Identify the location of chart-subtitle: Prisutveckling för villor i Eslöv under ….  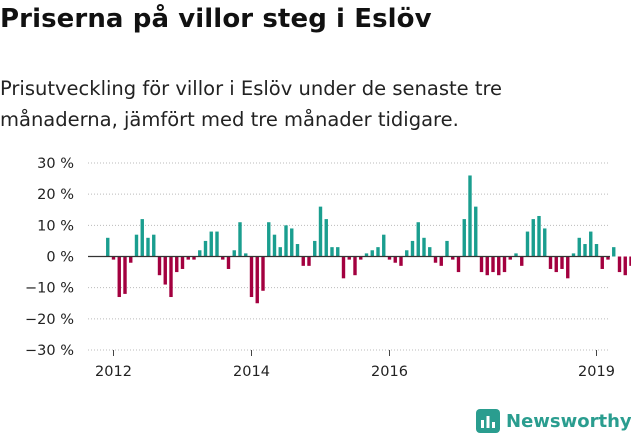
(251, 104).